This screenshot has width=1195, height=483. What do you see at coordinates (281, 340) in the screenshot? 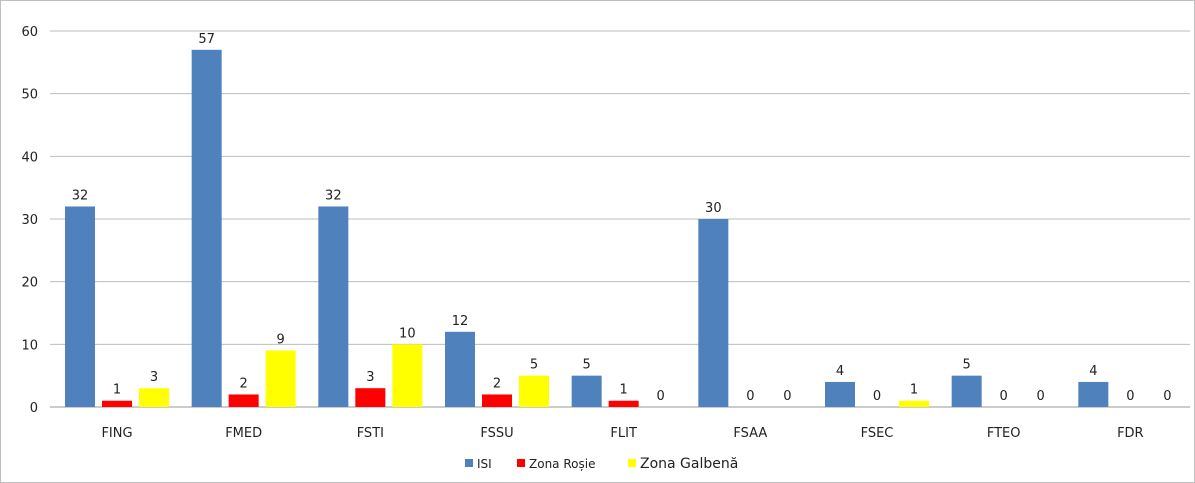
I see `data-label: 9` at bounding box center [281, 340].